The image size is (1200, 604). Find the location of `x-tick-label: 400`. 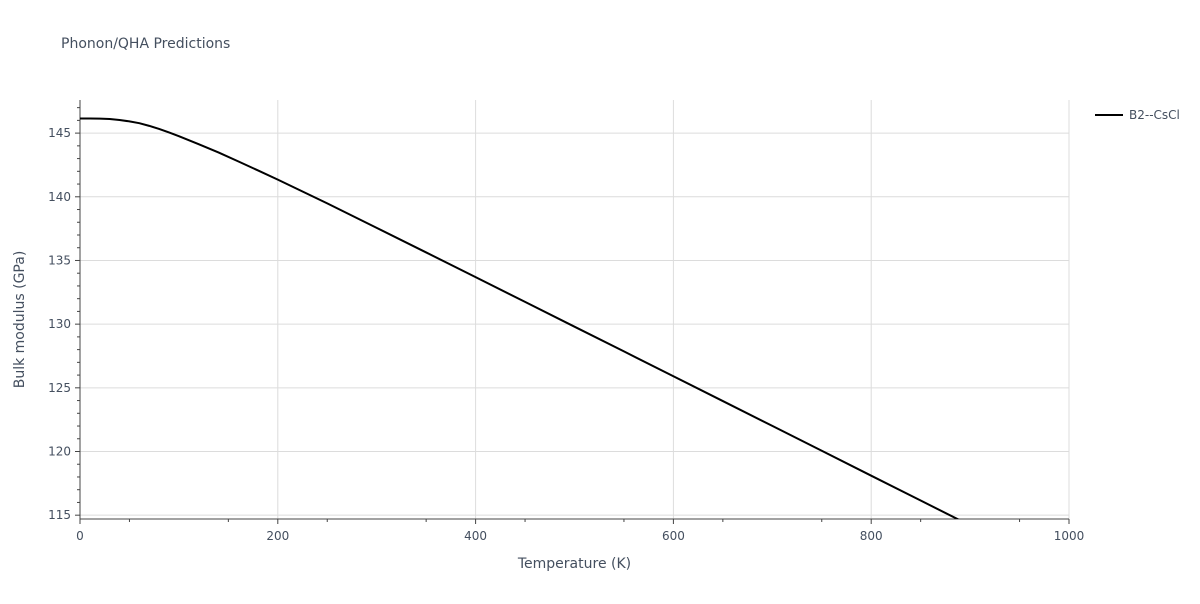

x-tick-label: 400 is located at coordinates (475, 536).